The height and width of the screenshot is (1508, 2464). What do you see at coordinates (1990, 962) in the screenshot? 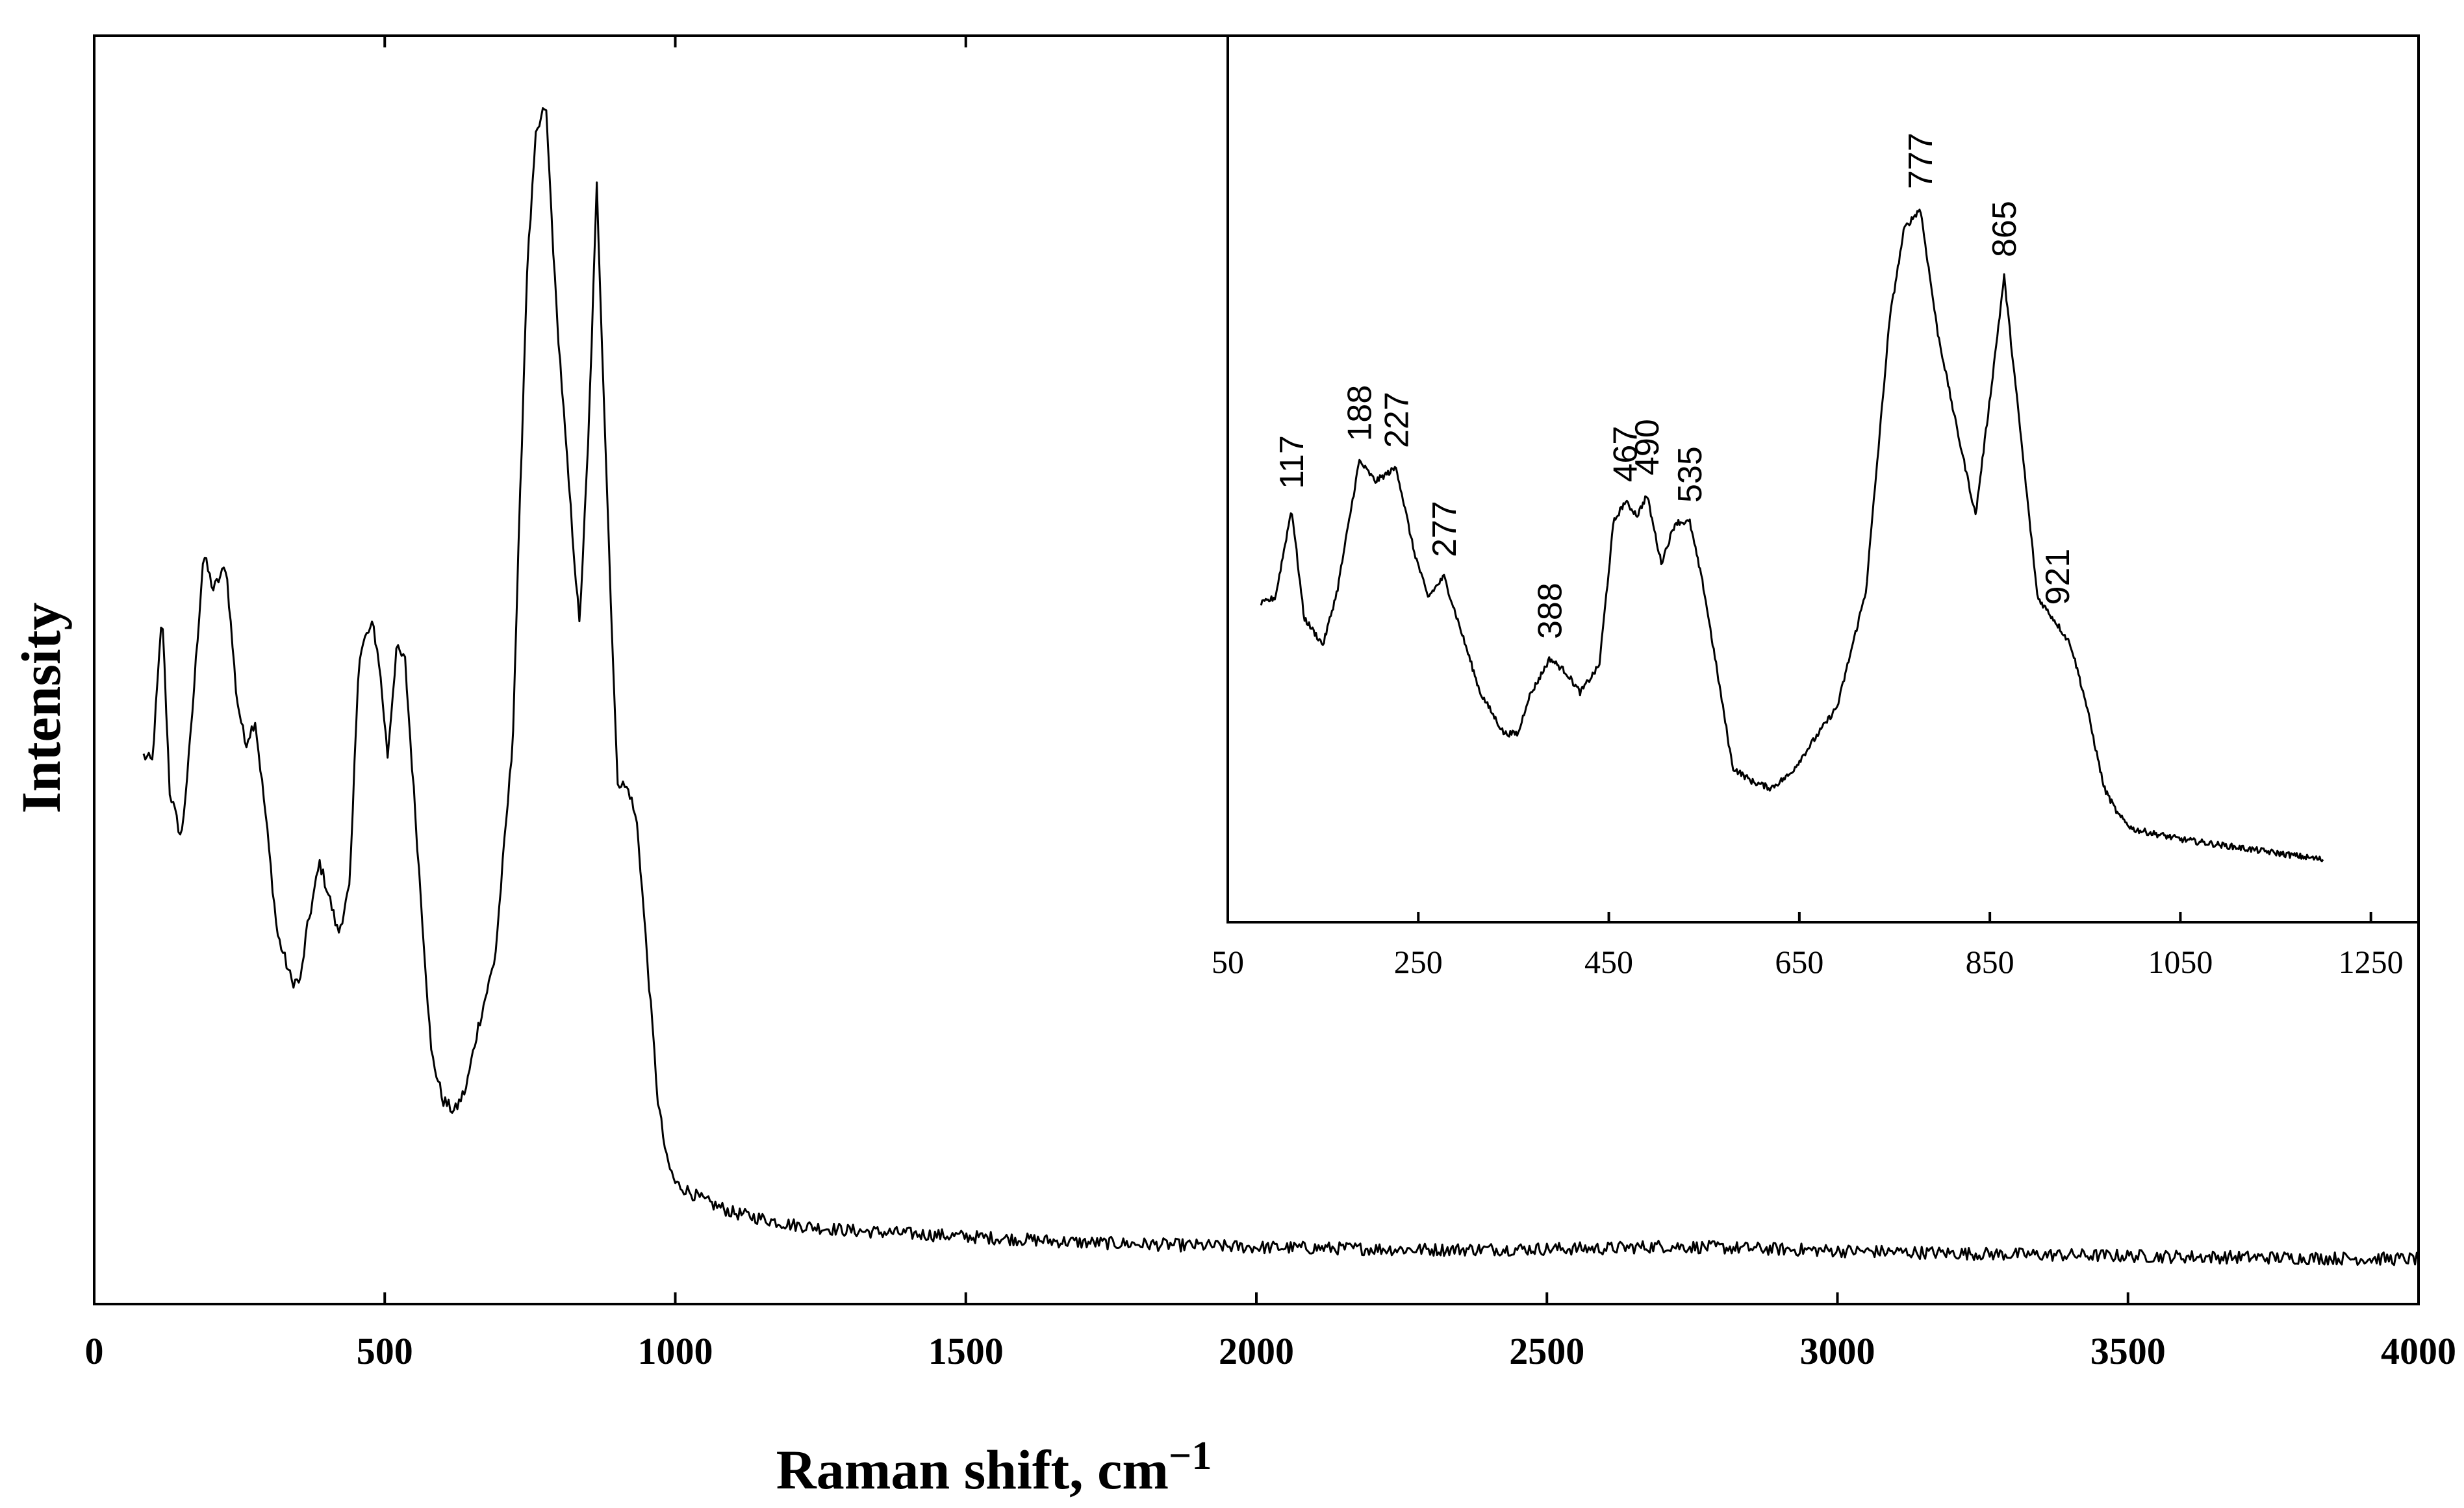
I see `inset-x-tick-label: 850` at bounding box center [1990, 962].